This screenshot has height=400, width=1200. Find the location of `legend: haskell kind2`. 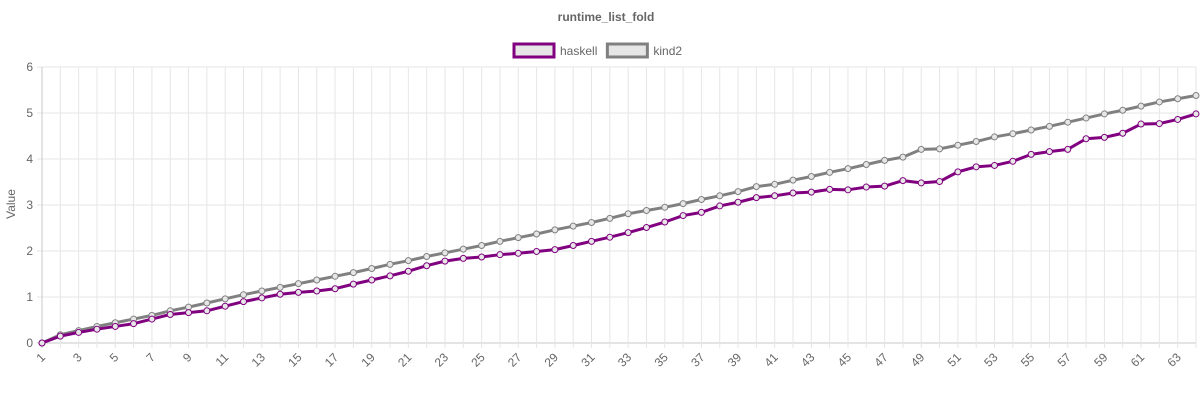

legend: haskell kind2 is located at coordinates (597, 50).